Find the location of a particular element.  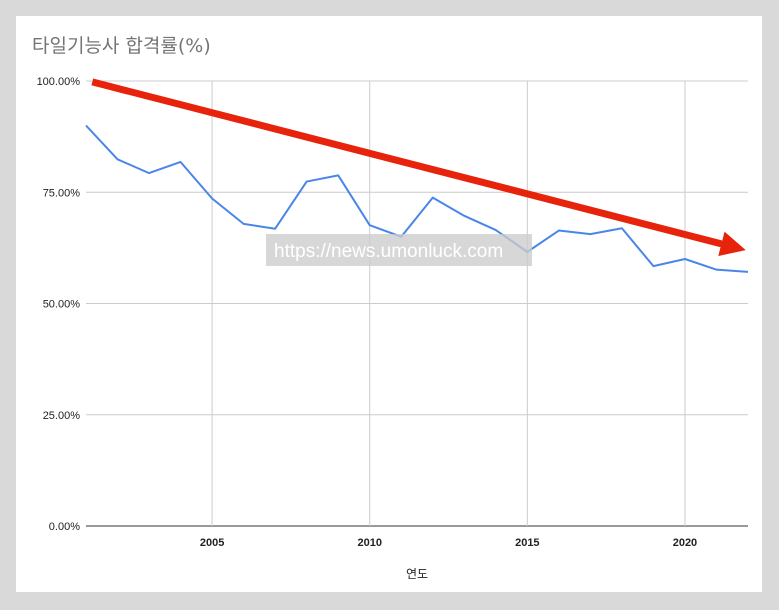

x-tick-label: 2005 is located at coordinates (212, 543).